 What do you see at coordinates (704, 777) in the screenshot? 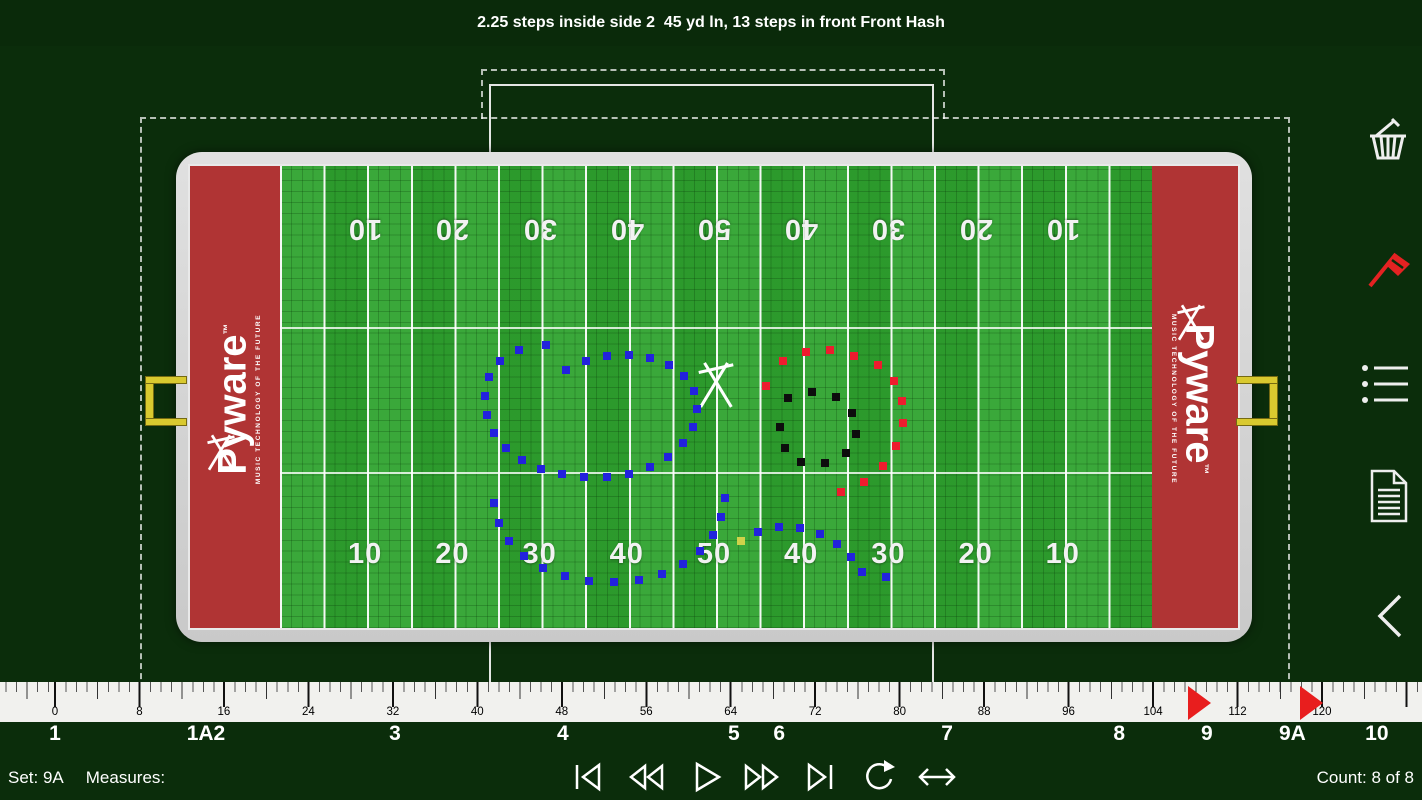
I see `play-button` at bounding box center [704, 777].